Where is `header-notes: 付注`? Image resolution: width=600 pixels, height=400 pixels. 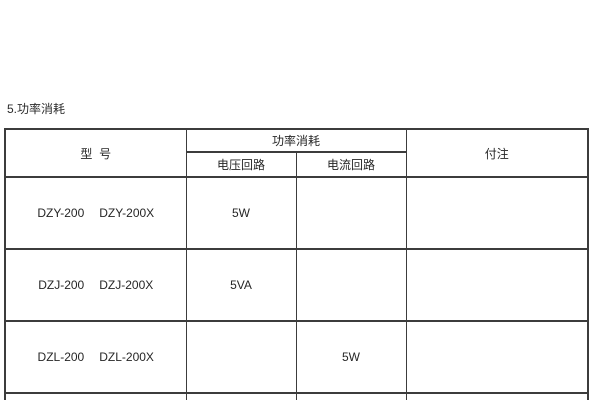
header-notes: 付注 is located at coordinates (497, 153).